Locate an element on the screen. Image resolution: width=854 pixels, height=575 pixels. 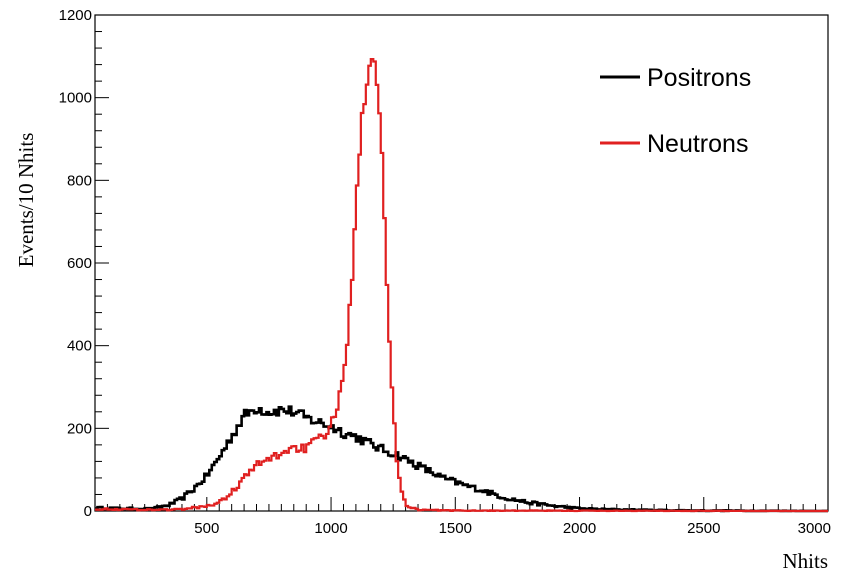
x-tick-label: 1000 is located at coordinates (330, 528).